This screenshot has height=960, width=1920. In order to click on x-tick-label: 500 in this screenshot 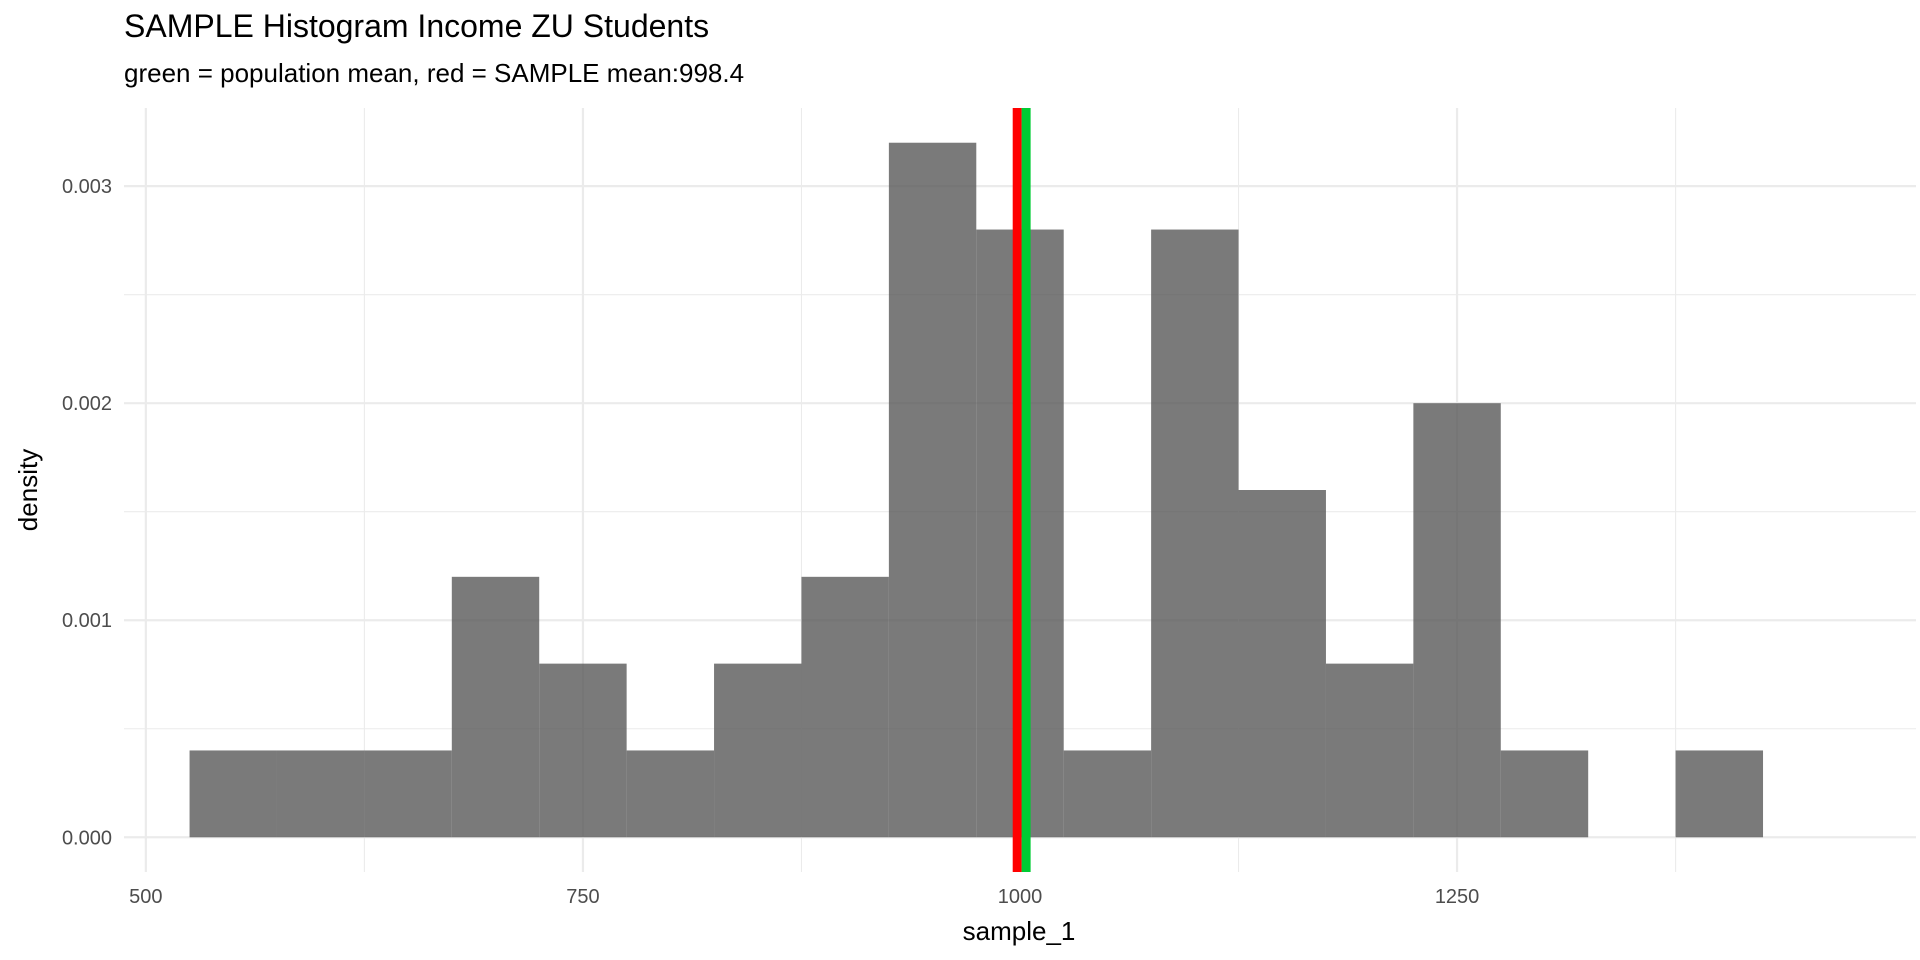, I will do `click(145, 897)`.